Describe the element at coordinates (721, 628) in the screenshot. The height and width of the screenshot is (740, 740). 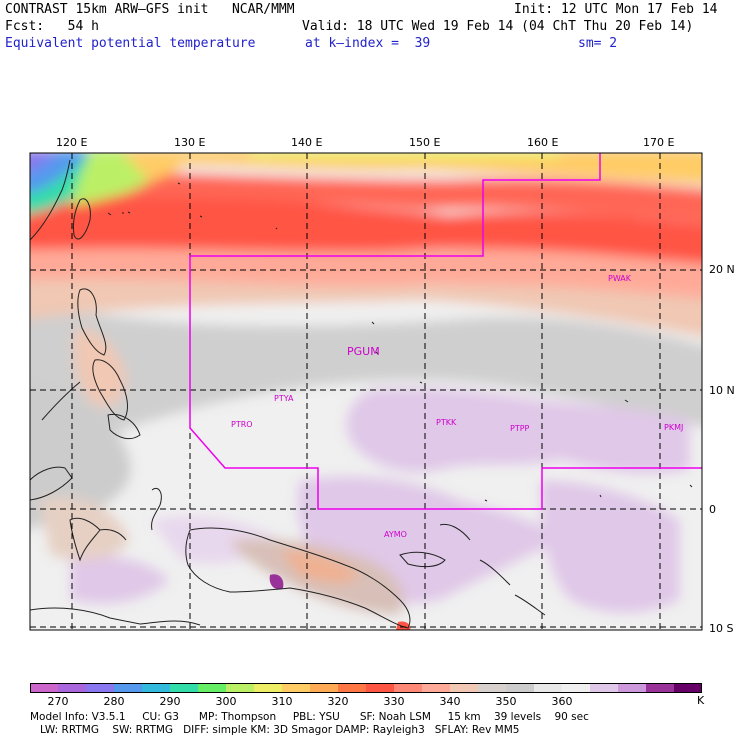
I see `lat-label: 10 S` at that location.